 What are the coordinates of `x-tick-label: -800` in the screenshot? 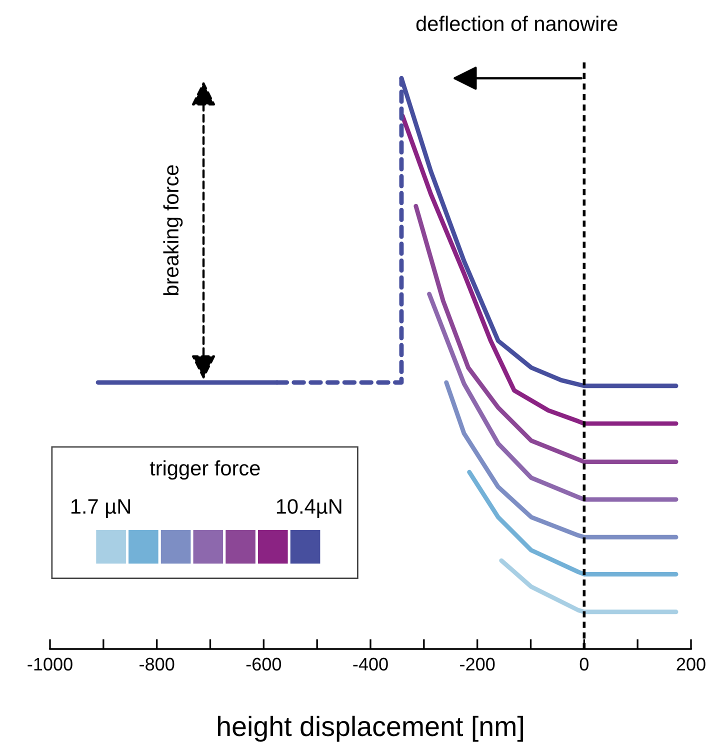 It's located at (157, 664).